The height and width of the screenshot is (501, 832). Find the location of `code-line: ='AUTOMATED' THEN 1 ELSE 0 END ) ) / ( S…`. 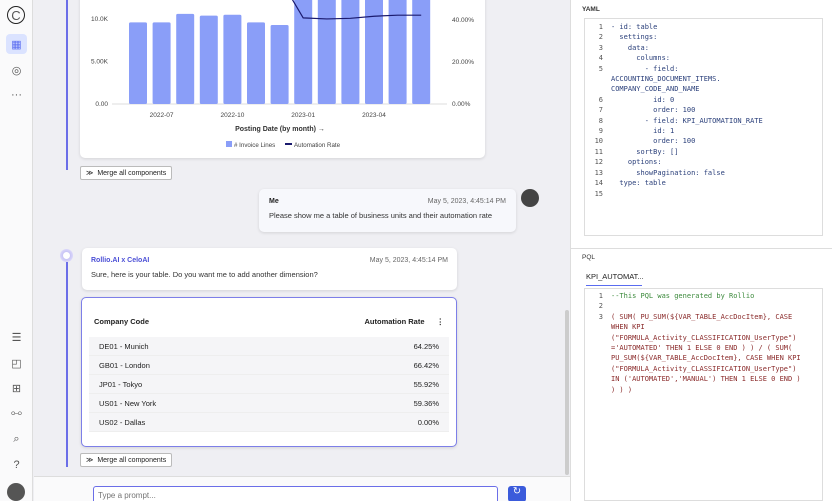

code-line: ='AUTOMATED' THEN 1 ELSE 0 END ) ) / ( S… is located at coordinates (703, 348).